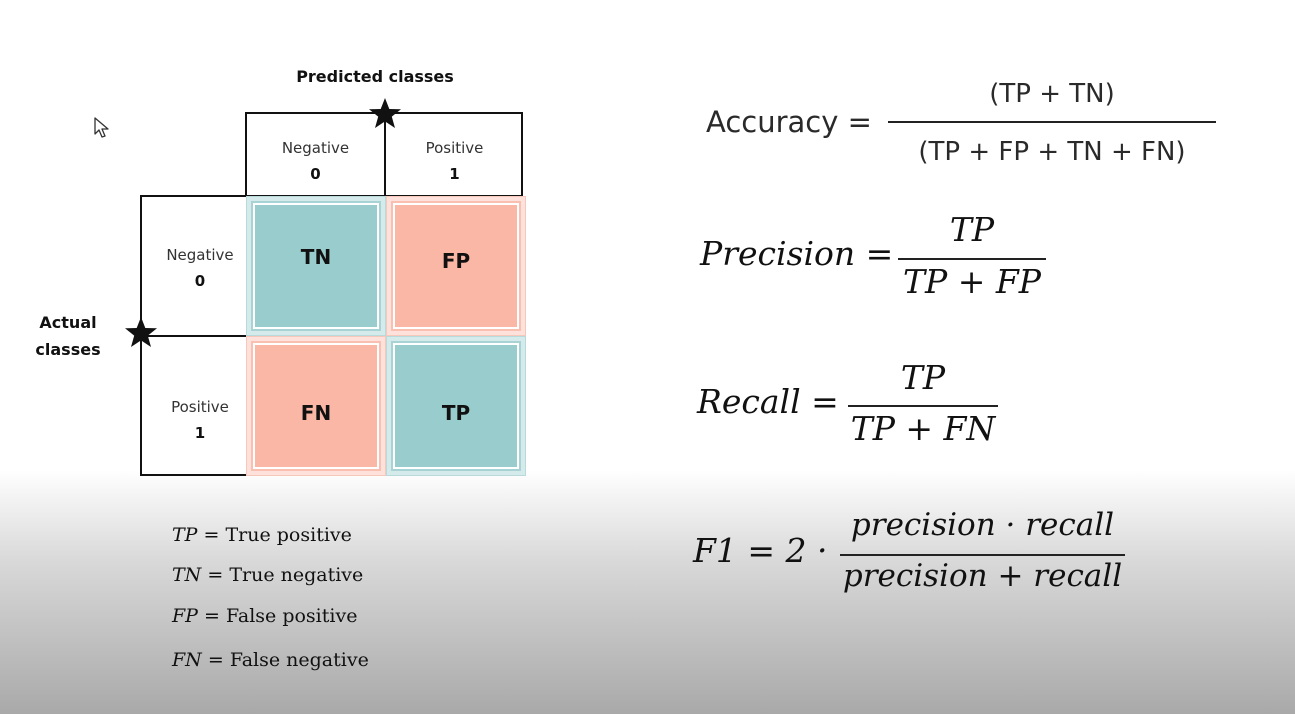 Image resolution: width=1295 pixels, height=714 pixels. I want to click on row-header-negative: Negative 0, so click(200, 268).